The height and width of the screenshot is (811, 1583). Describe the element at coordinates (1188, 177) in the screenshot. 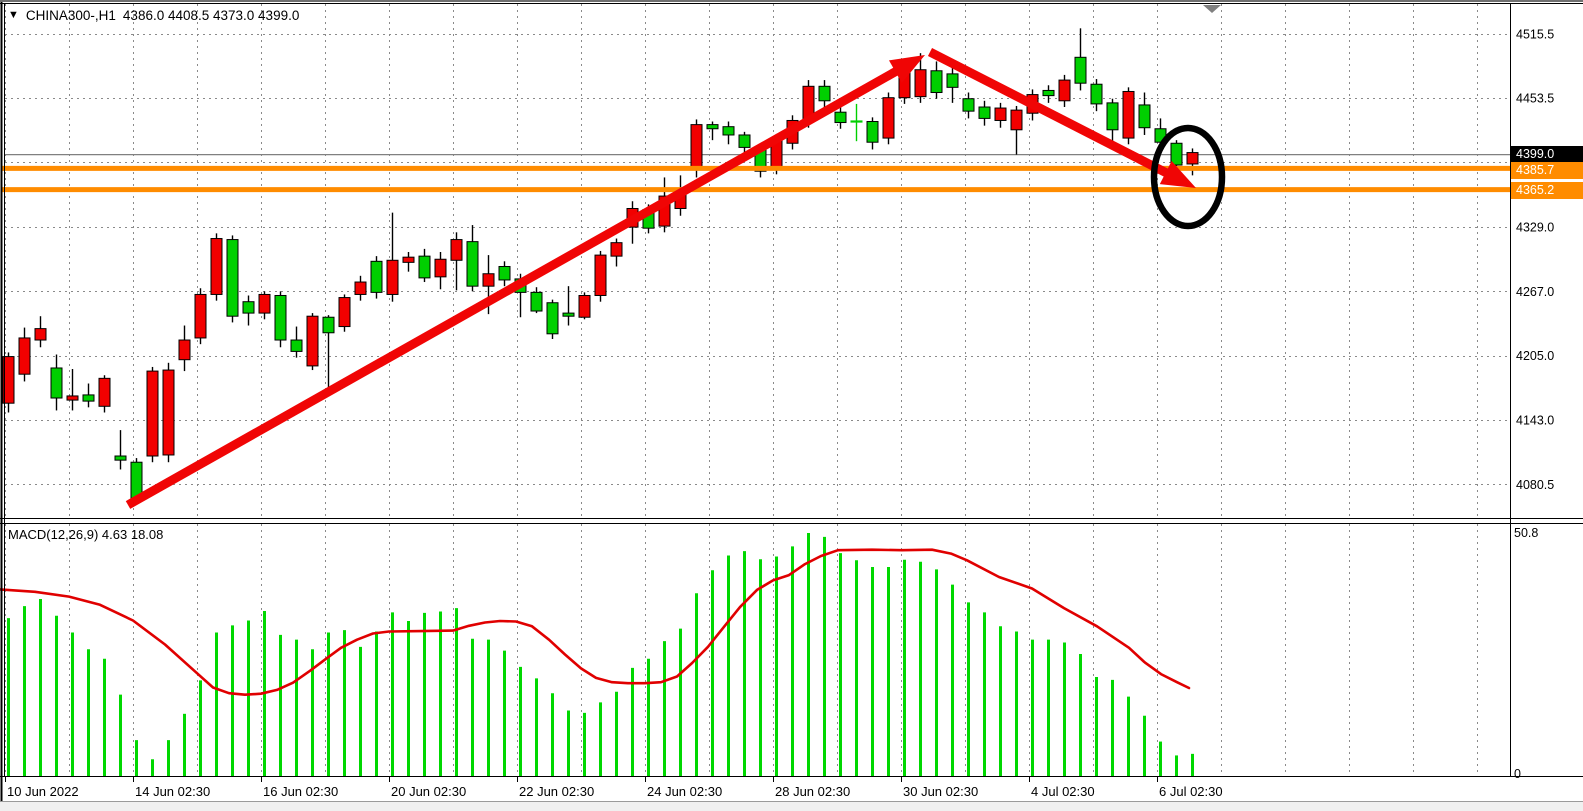

I see `highlight-ellipse` at that location.